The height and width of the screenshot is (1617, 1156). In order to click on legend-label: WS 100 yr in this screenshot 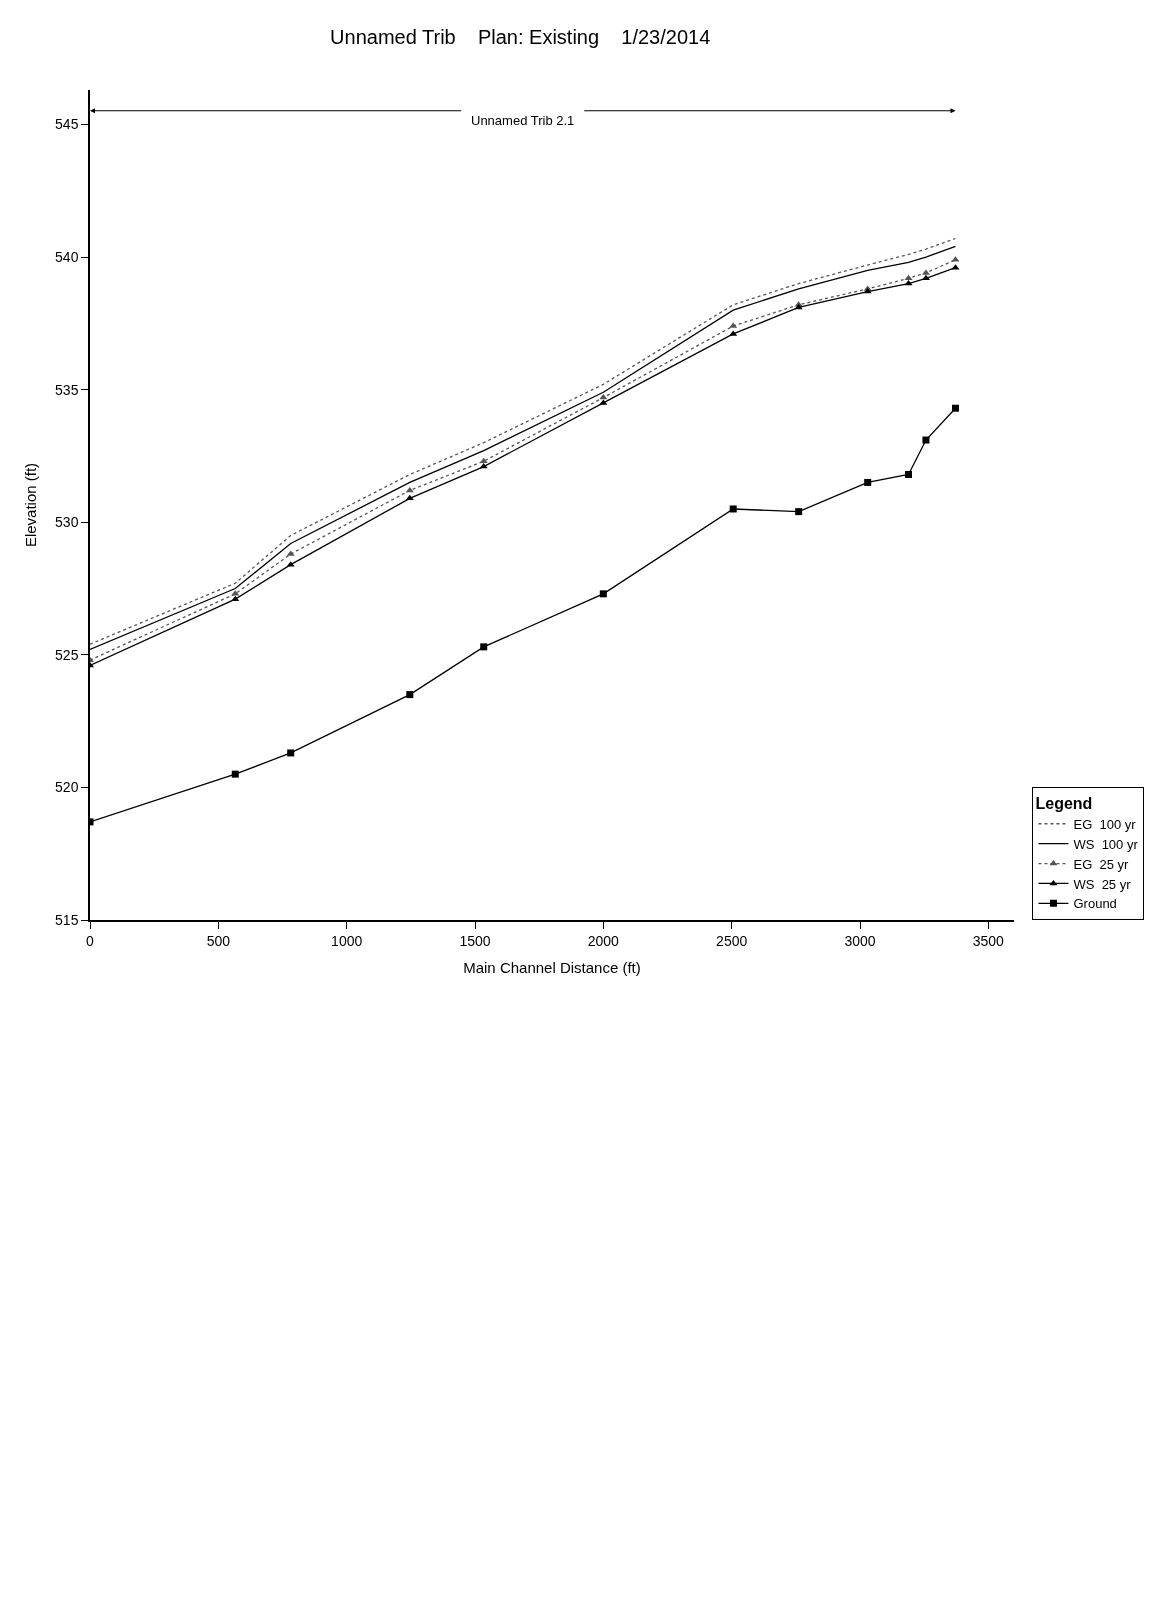, I will do `click(1106, 844)`.